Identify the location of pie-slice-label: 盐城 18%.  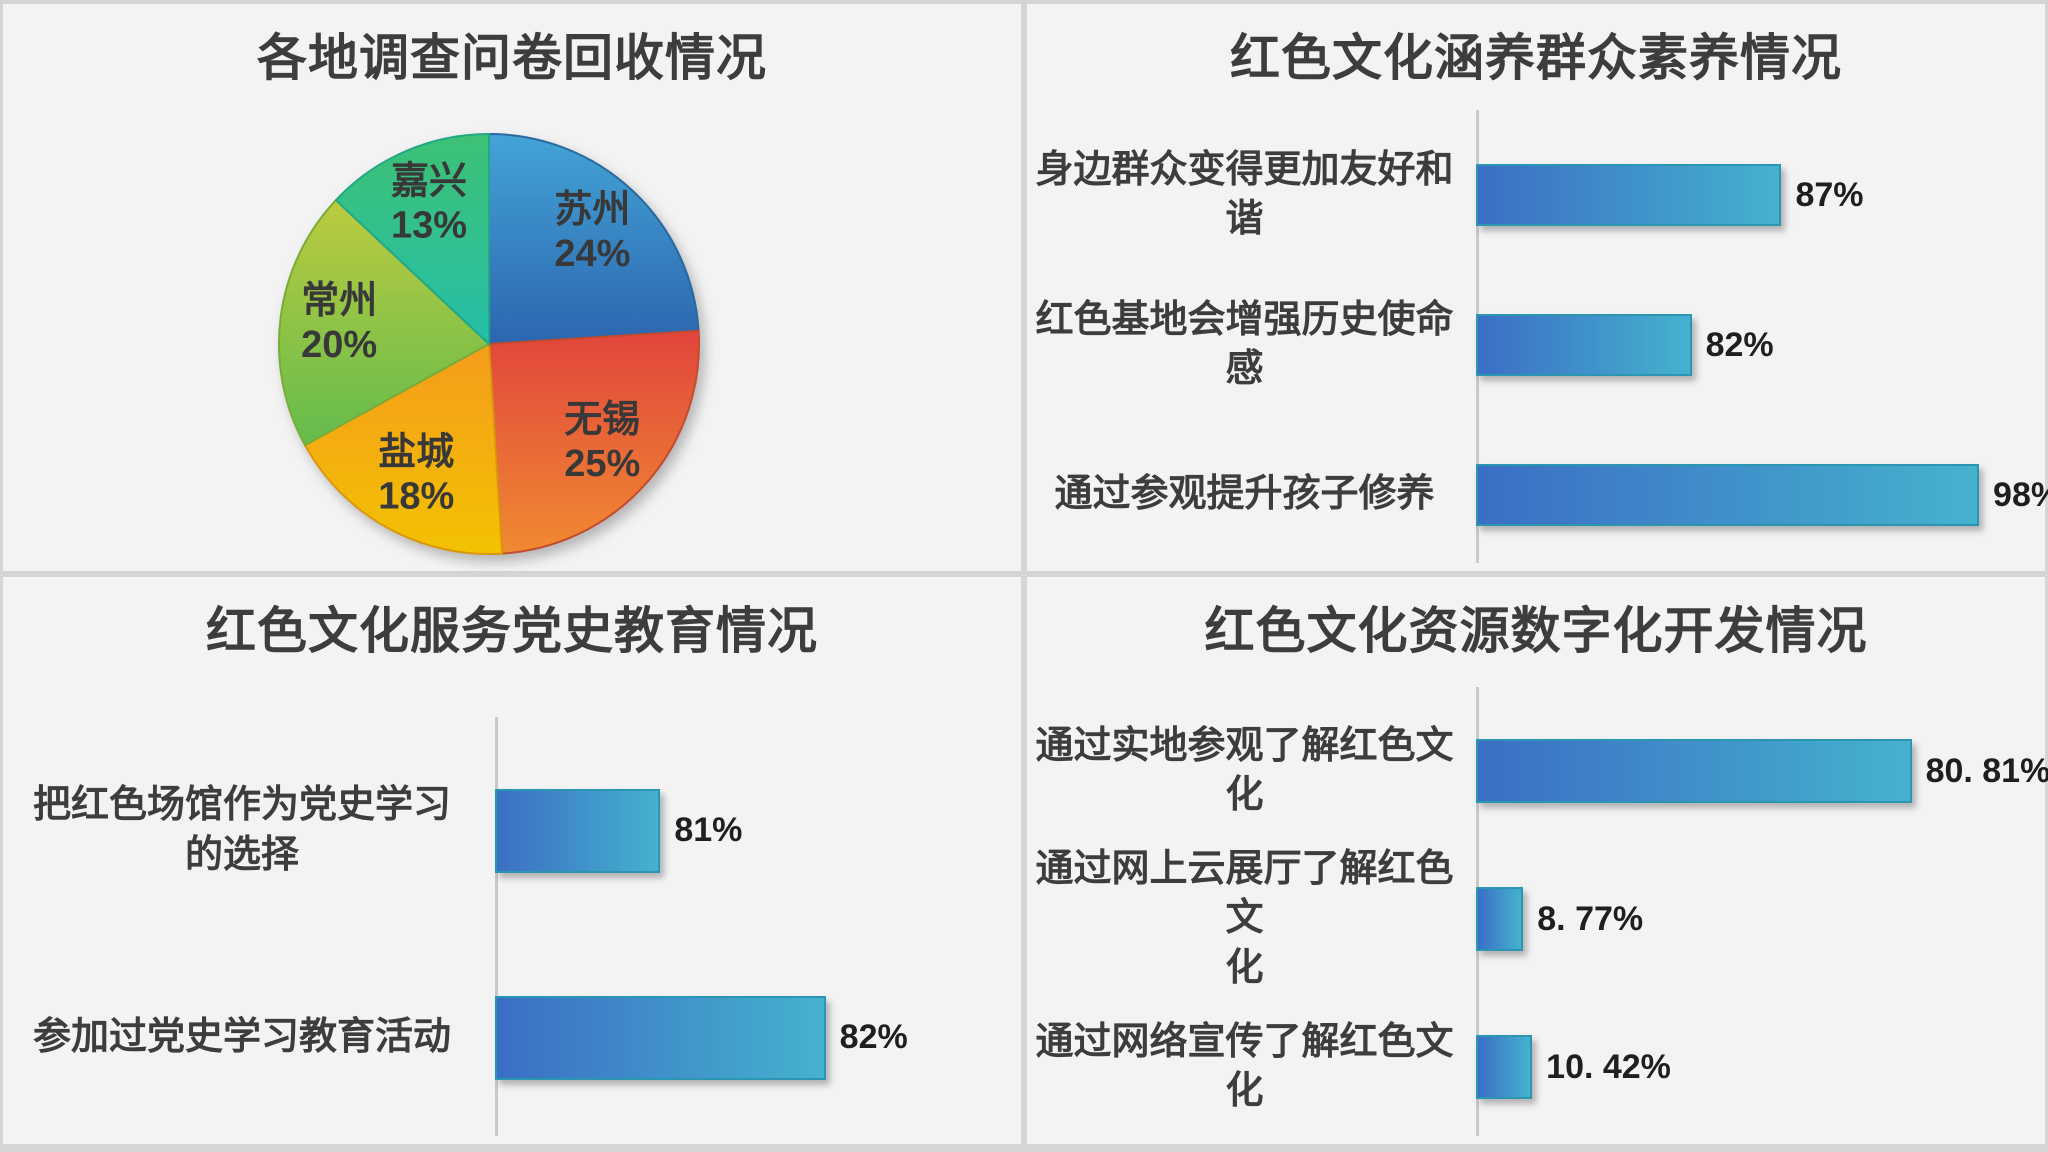
(416, 474).